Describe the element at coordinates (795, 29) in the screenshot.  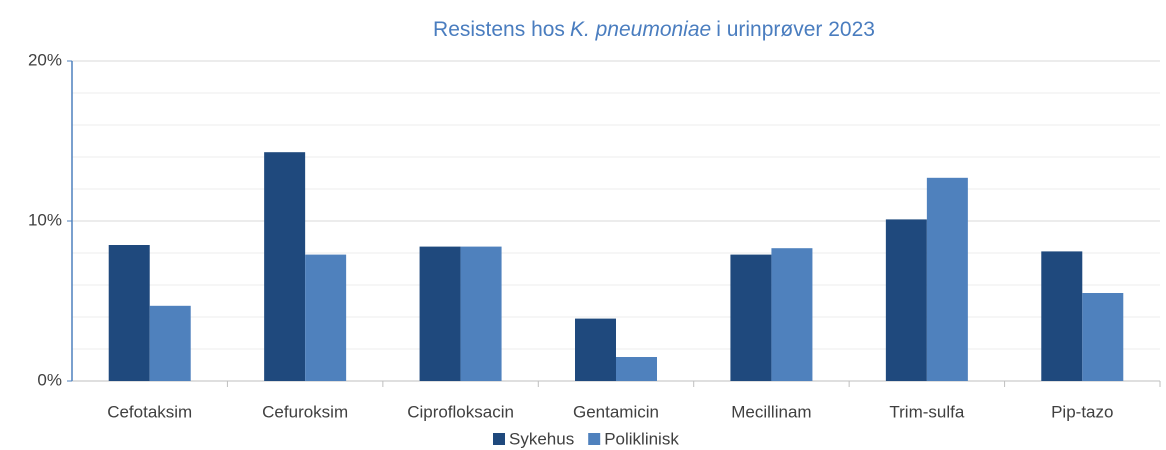
I see `title-part: i urinprøver 2023` at that location.